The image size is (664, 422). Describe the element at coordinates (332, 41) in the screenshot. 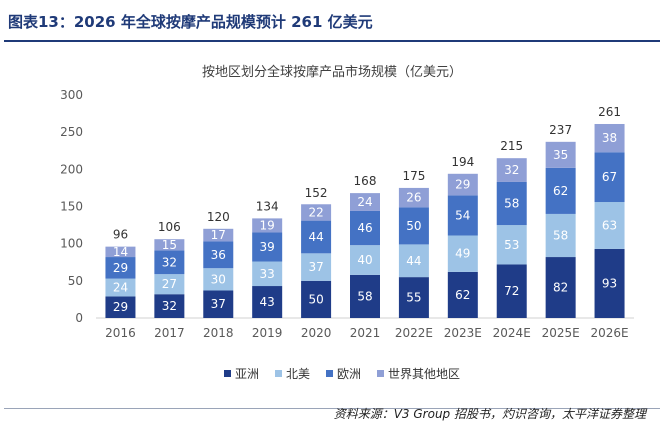

I see `title-rule` at that location.